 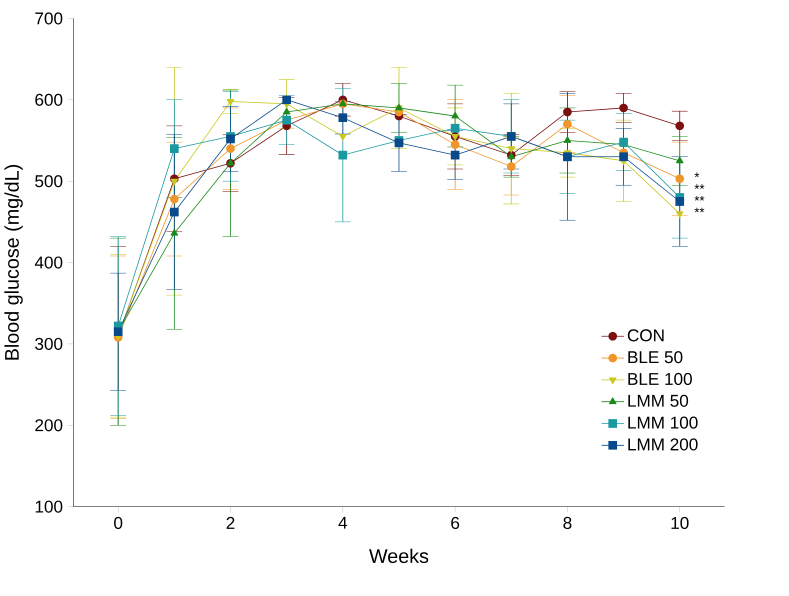 What do you see at coordinates (663, 444) in the screenshot?
I see `legend-label: LMM 200` at bounding box center [663, 444].